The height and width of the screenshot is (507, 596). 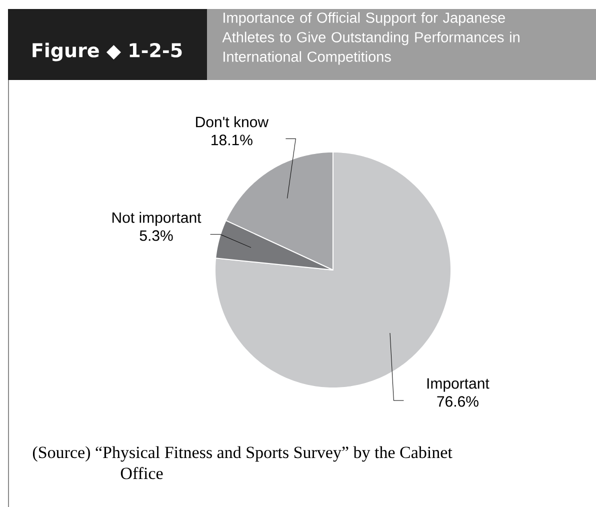 I want to click on data-label: 5.3%, so click(x=156, y=235).